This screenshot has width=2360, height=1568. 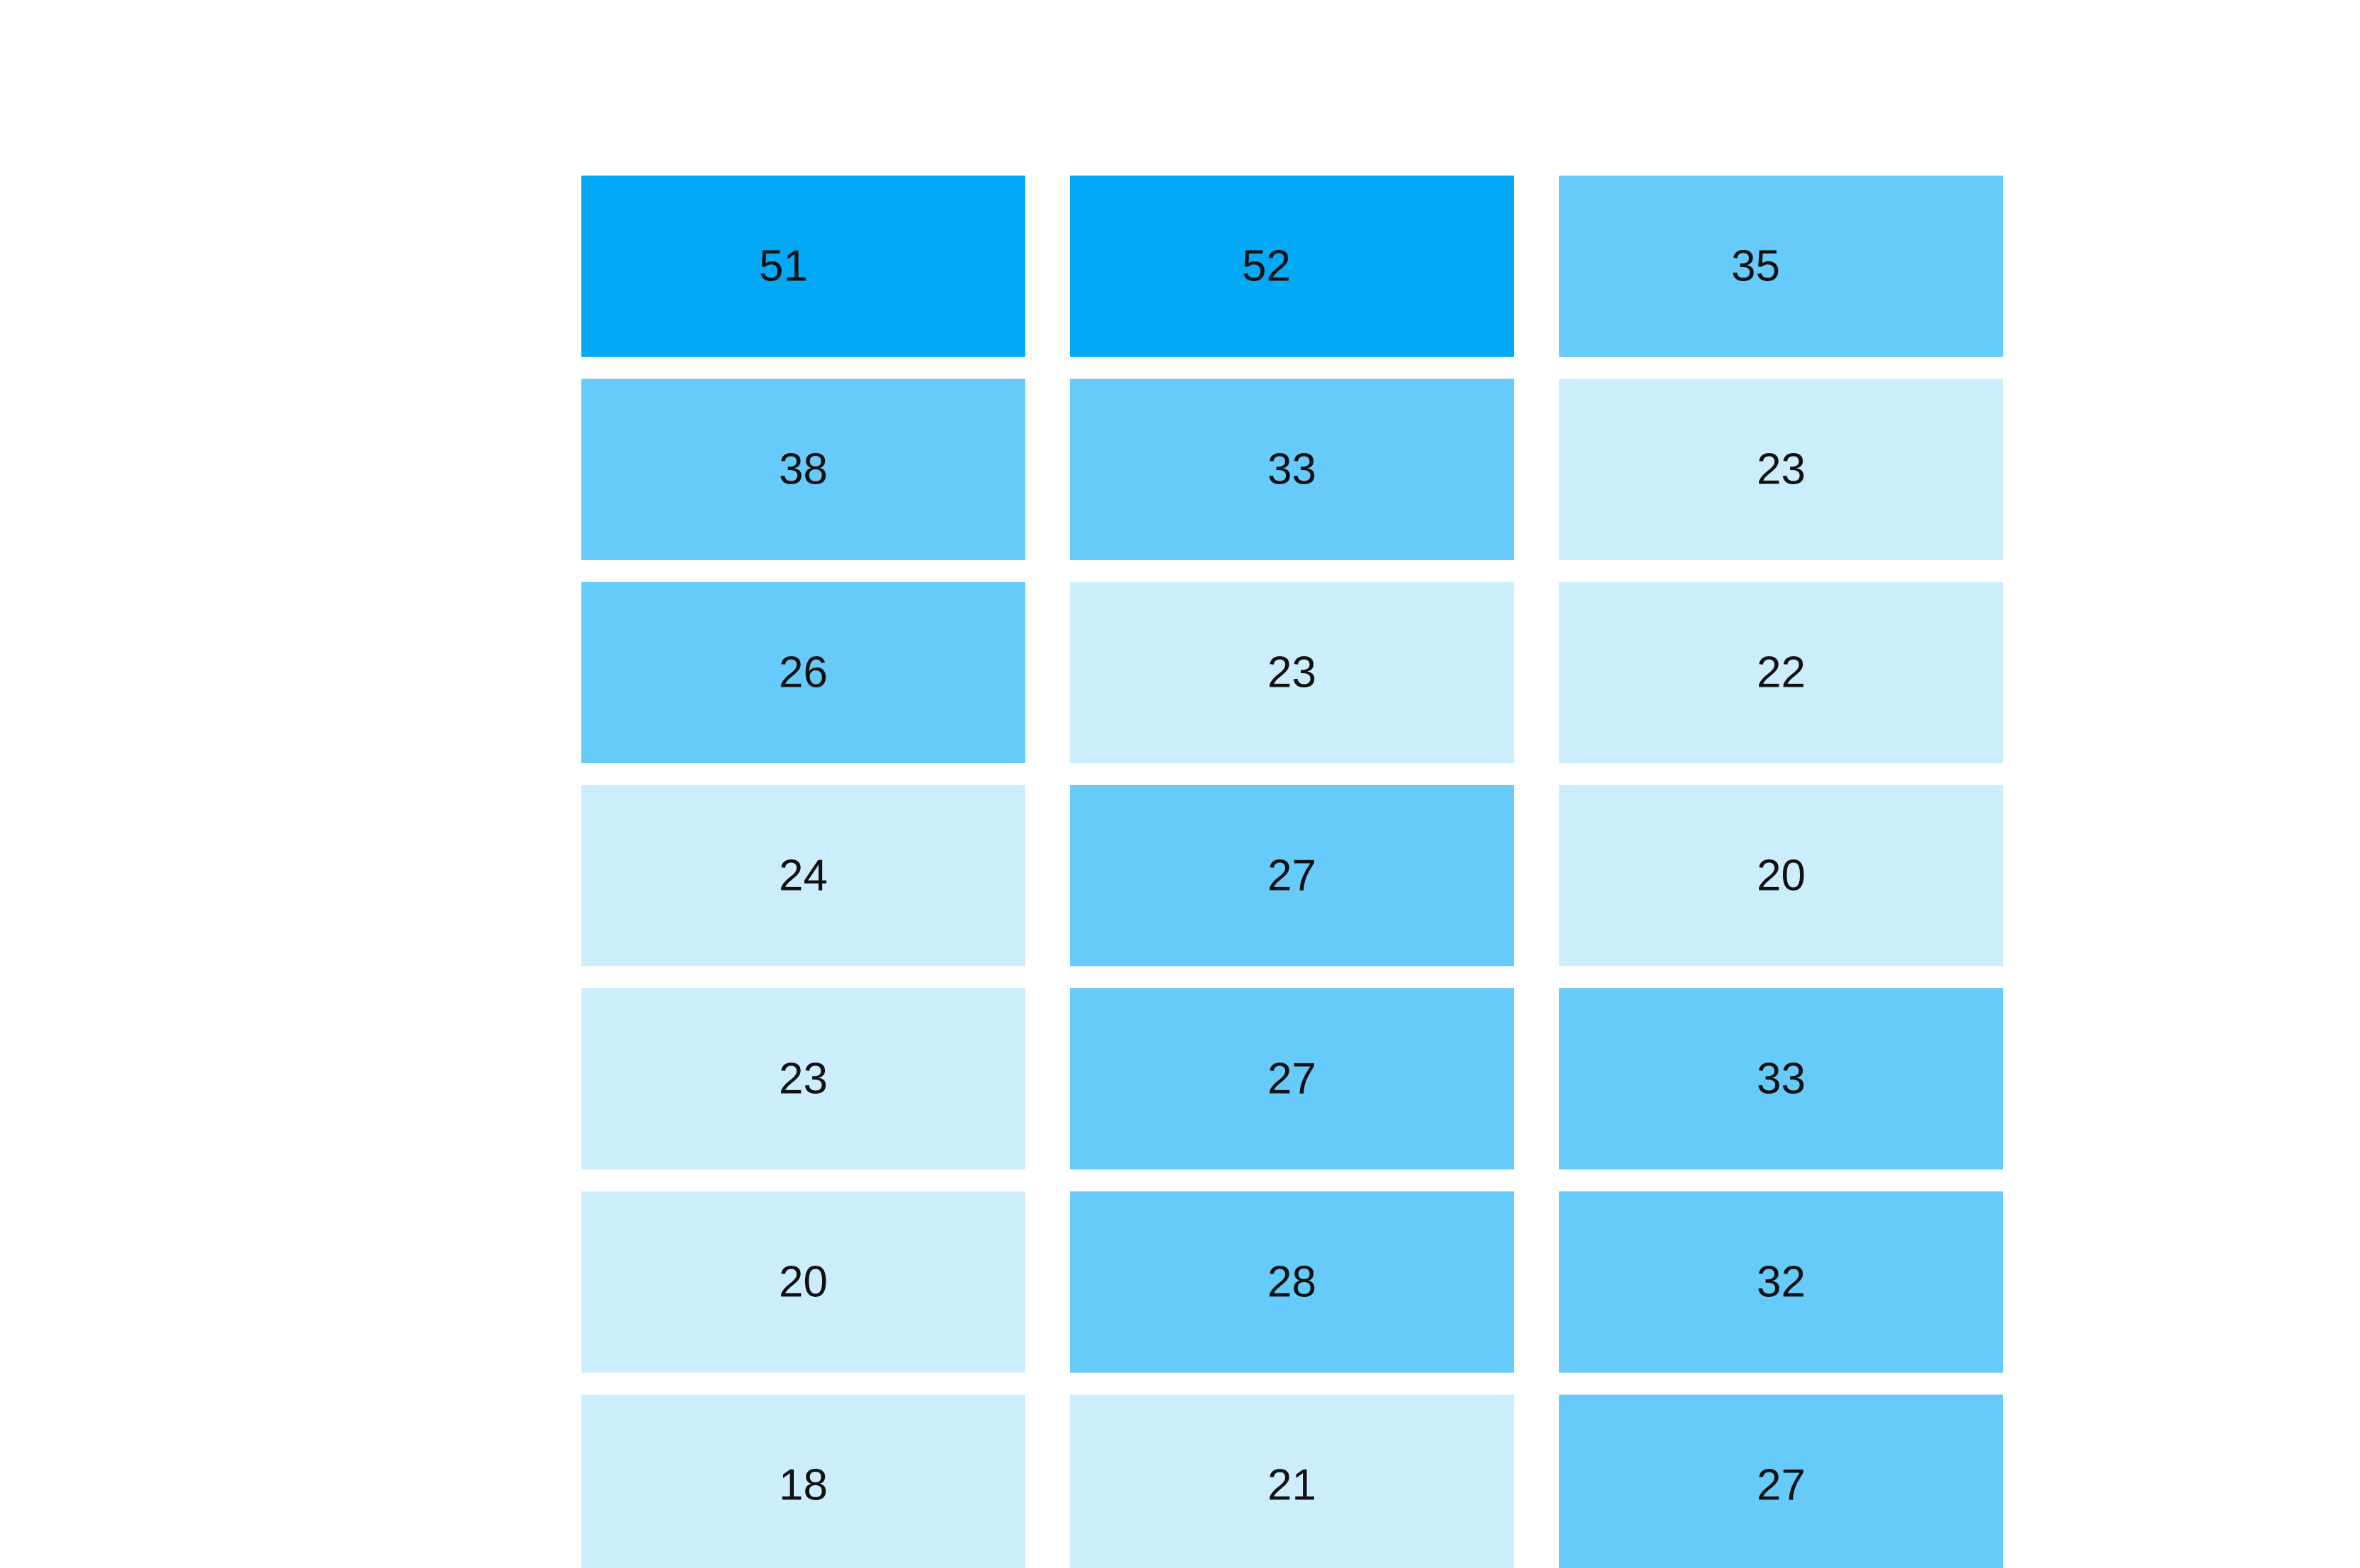 I want to click on heatmap-cell-r0-c2, so click(x=1781, y=266).